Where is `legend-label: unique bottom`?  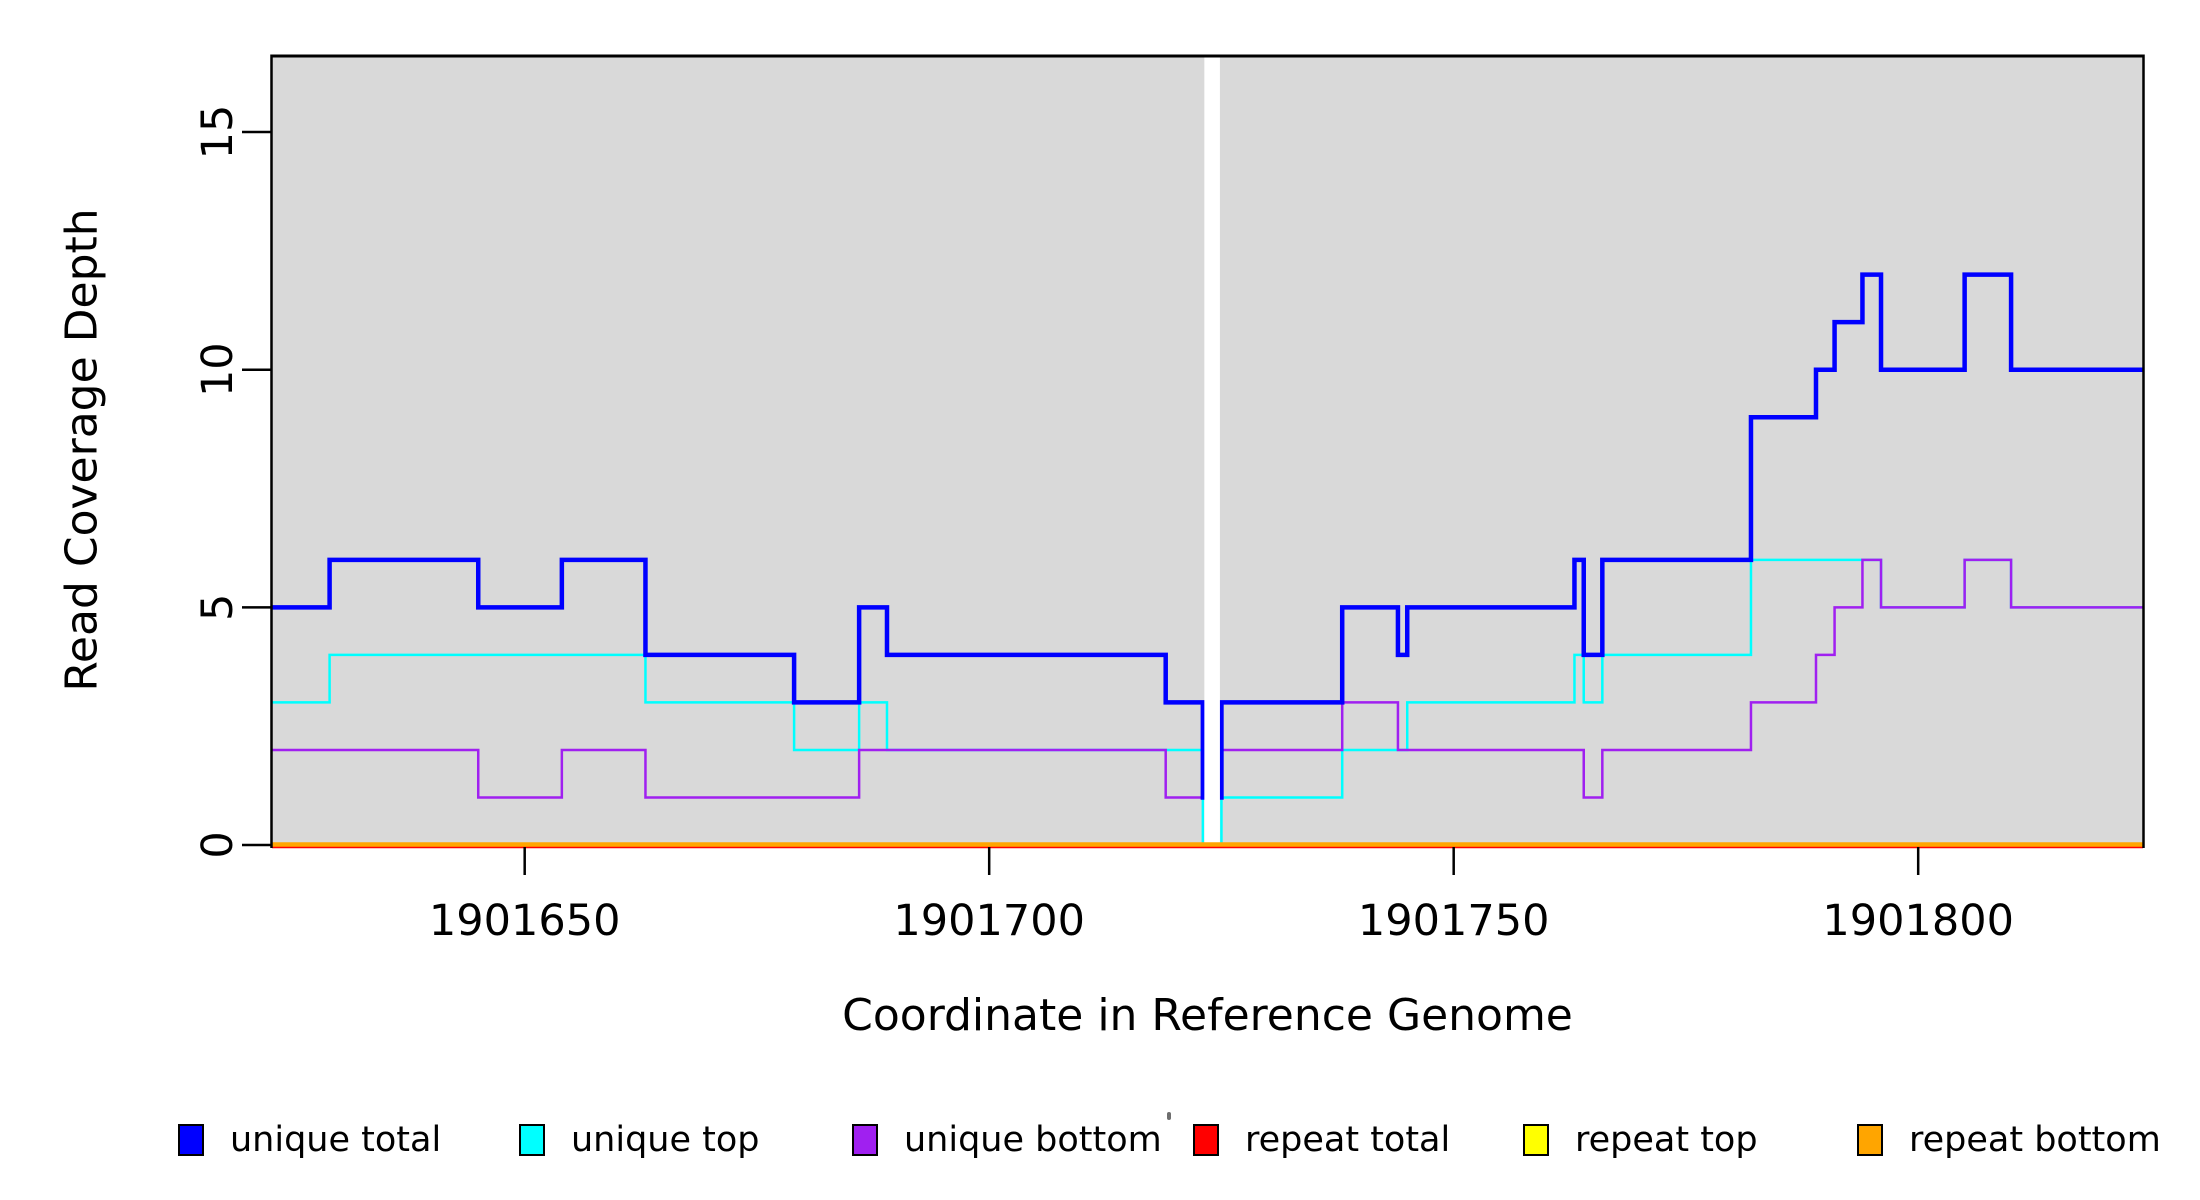 legend-label: unique bottom is located at coordinates (1033, 1140).